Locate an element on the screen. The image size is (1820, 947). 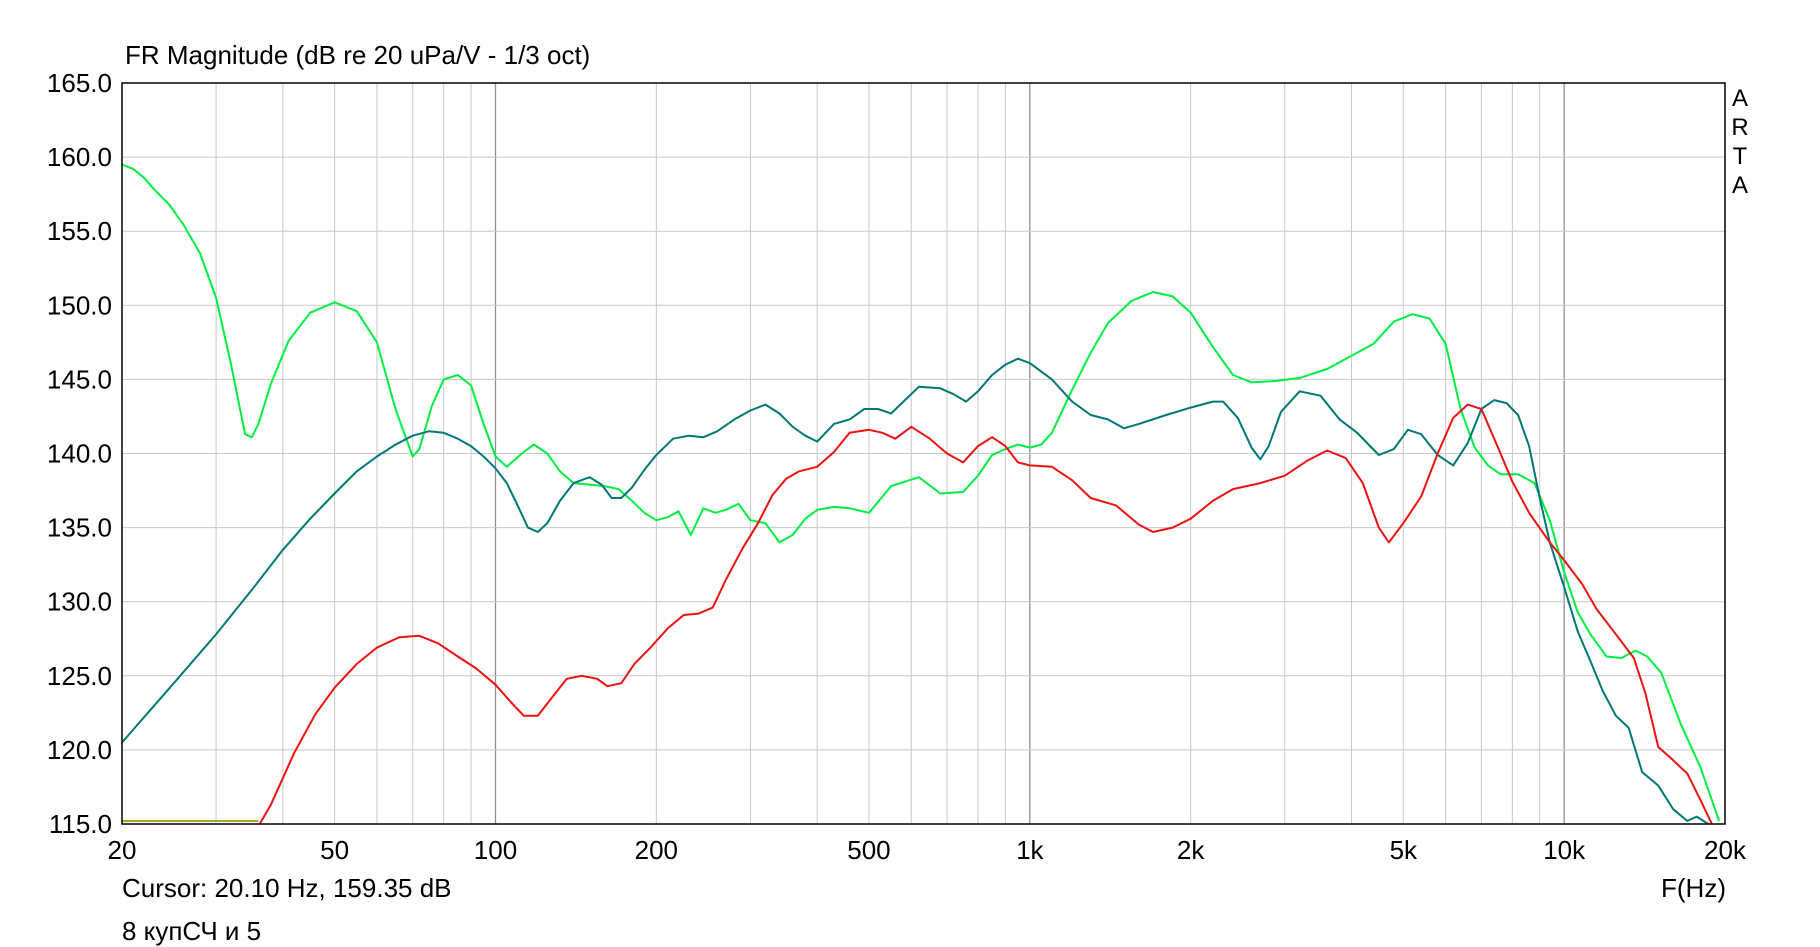
cursor-readout: Cursor: 20.10 Hz, 159.35 dB is located at coordinates (287, 888).